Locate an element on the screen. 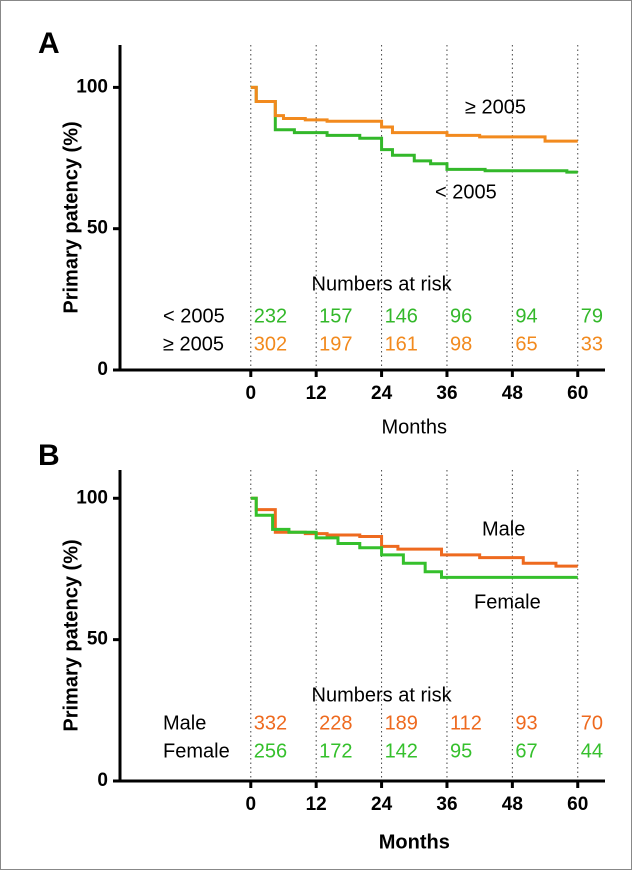 This screenshot has height=870, width=633. at-risk-count: 197 is located at coordinates (335, 344).